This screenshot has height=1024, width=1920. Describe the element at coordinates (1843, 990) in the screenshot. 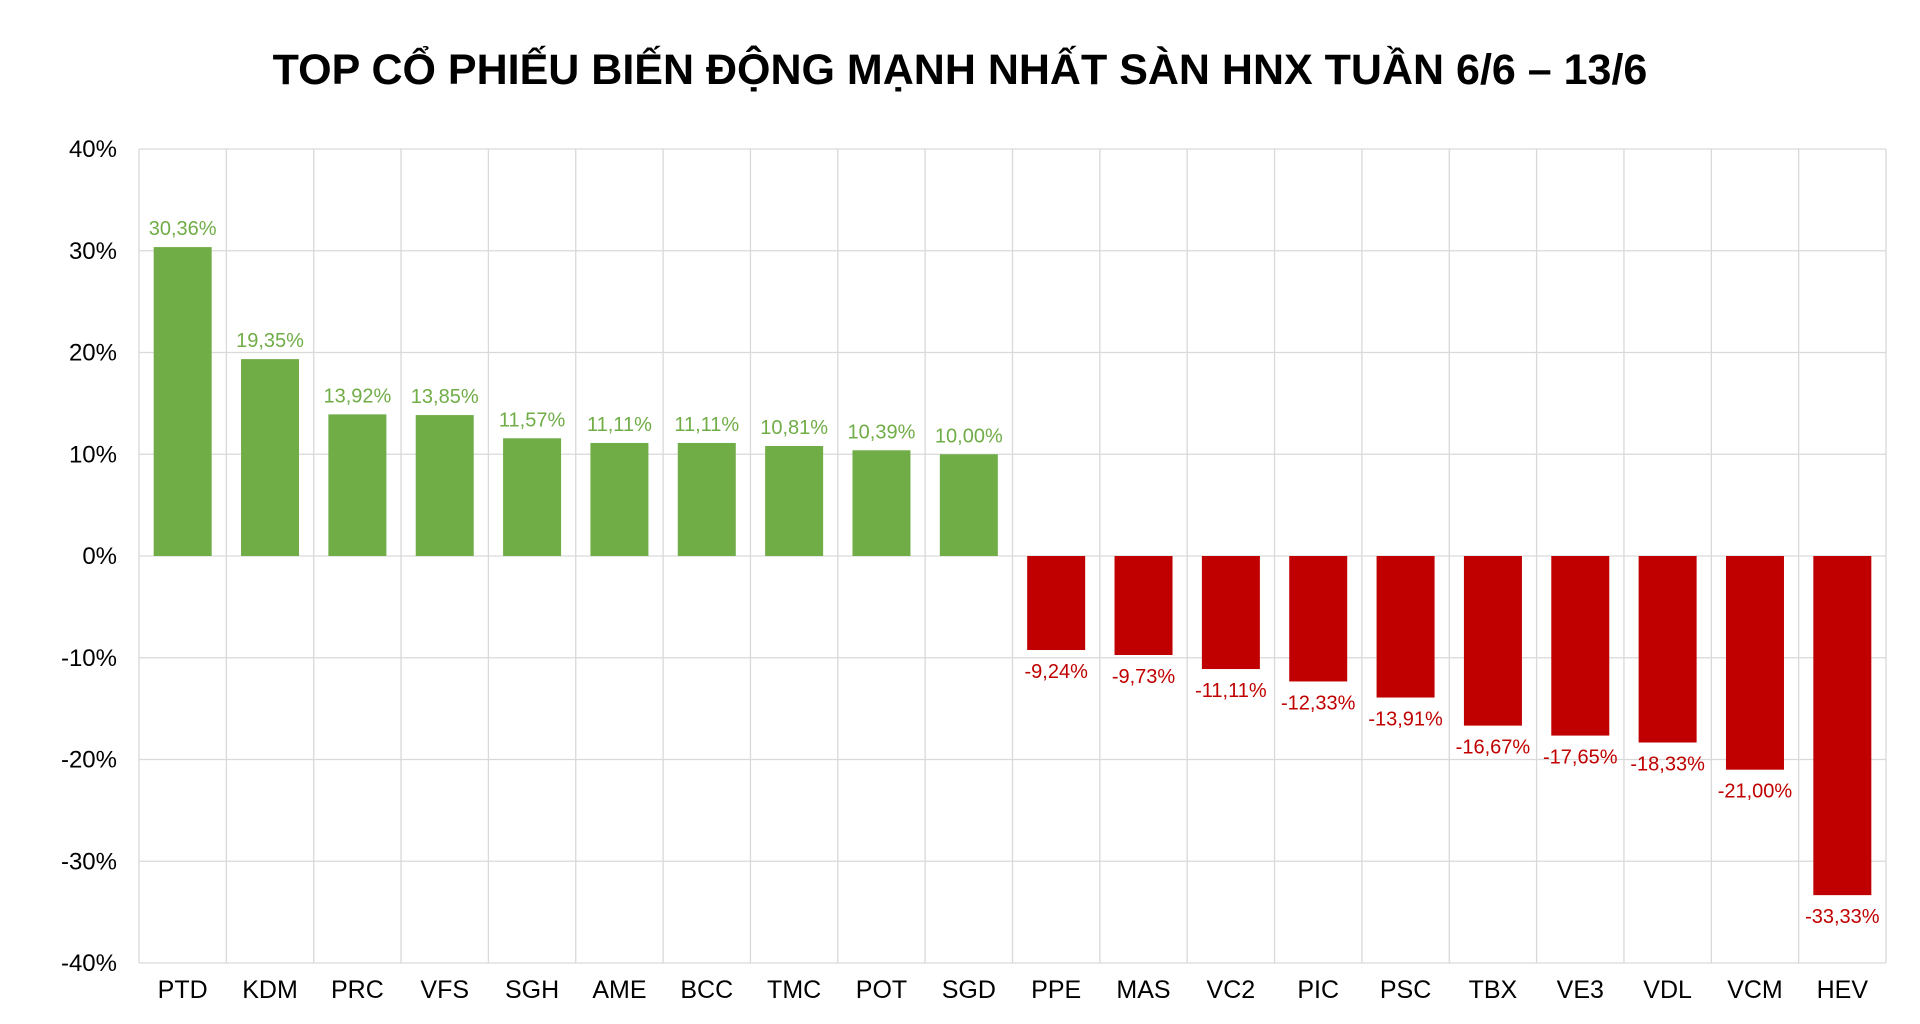

I see `x-tick-label: HEV` at that location.